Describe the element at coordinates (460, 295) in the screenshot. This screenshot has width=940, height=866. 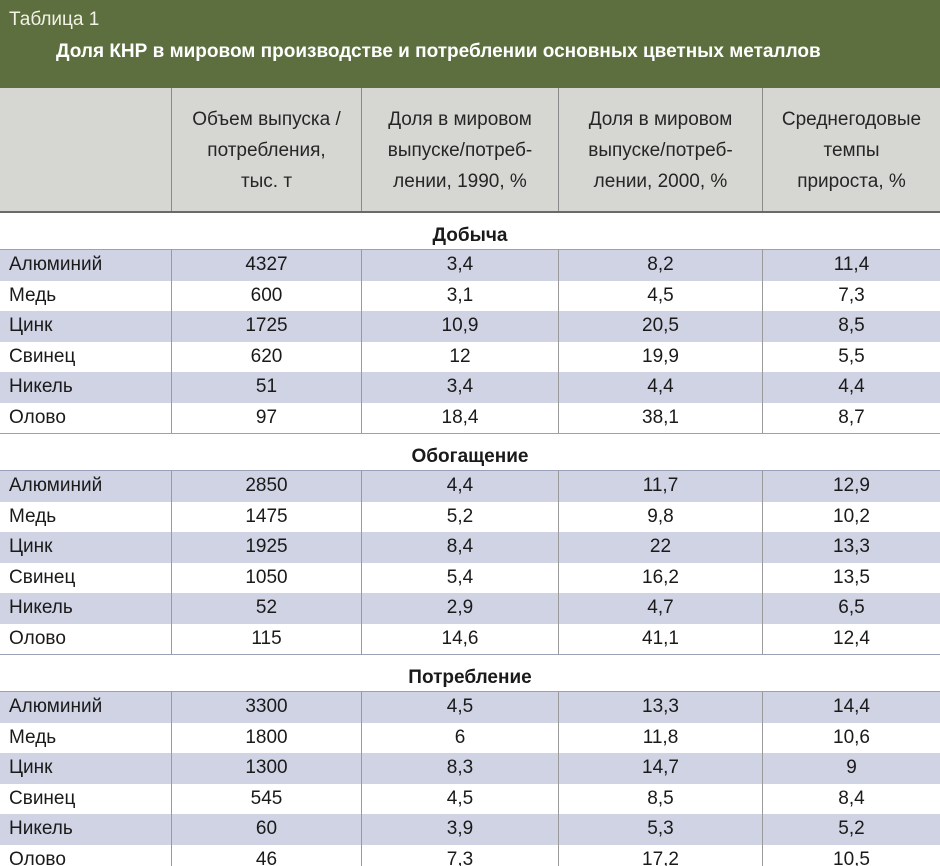
I see `cell-share-1990: 3,1` at that location.